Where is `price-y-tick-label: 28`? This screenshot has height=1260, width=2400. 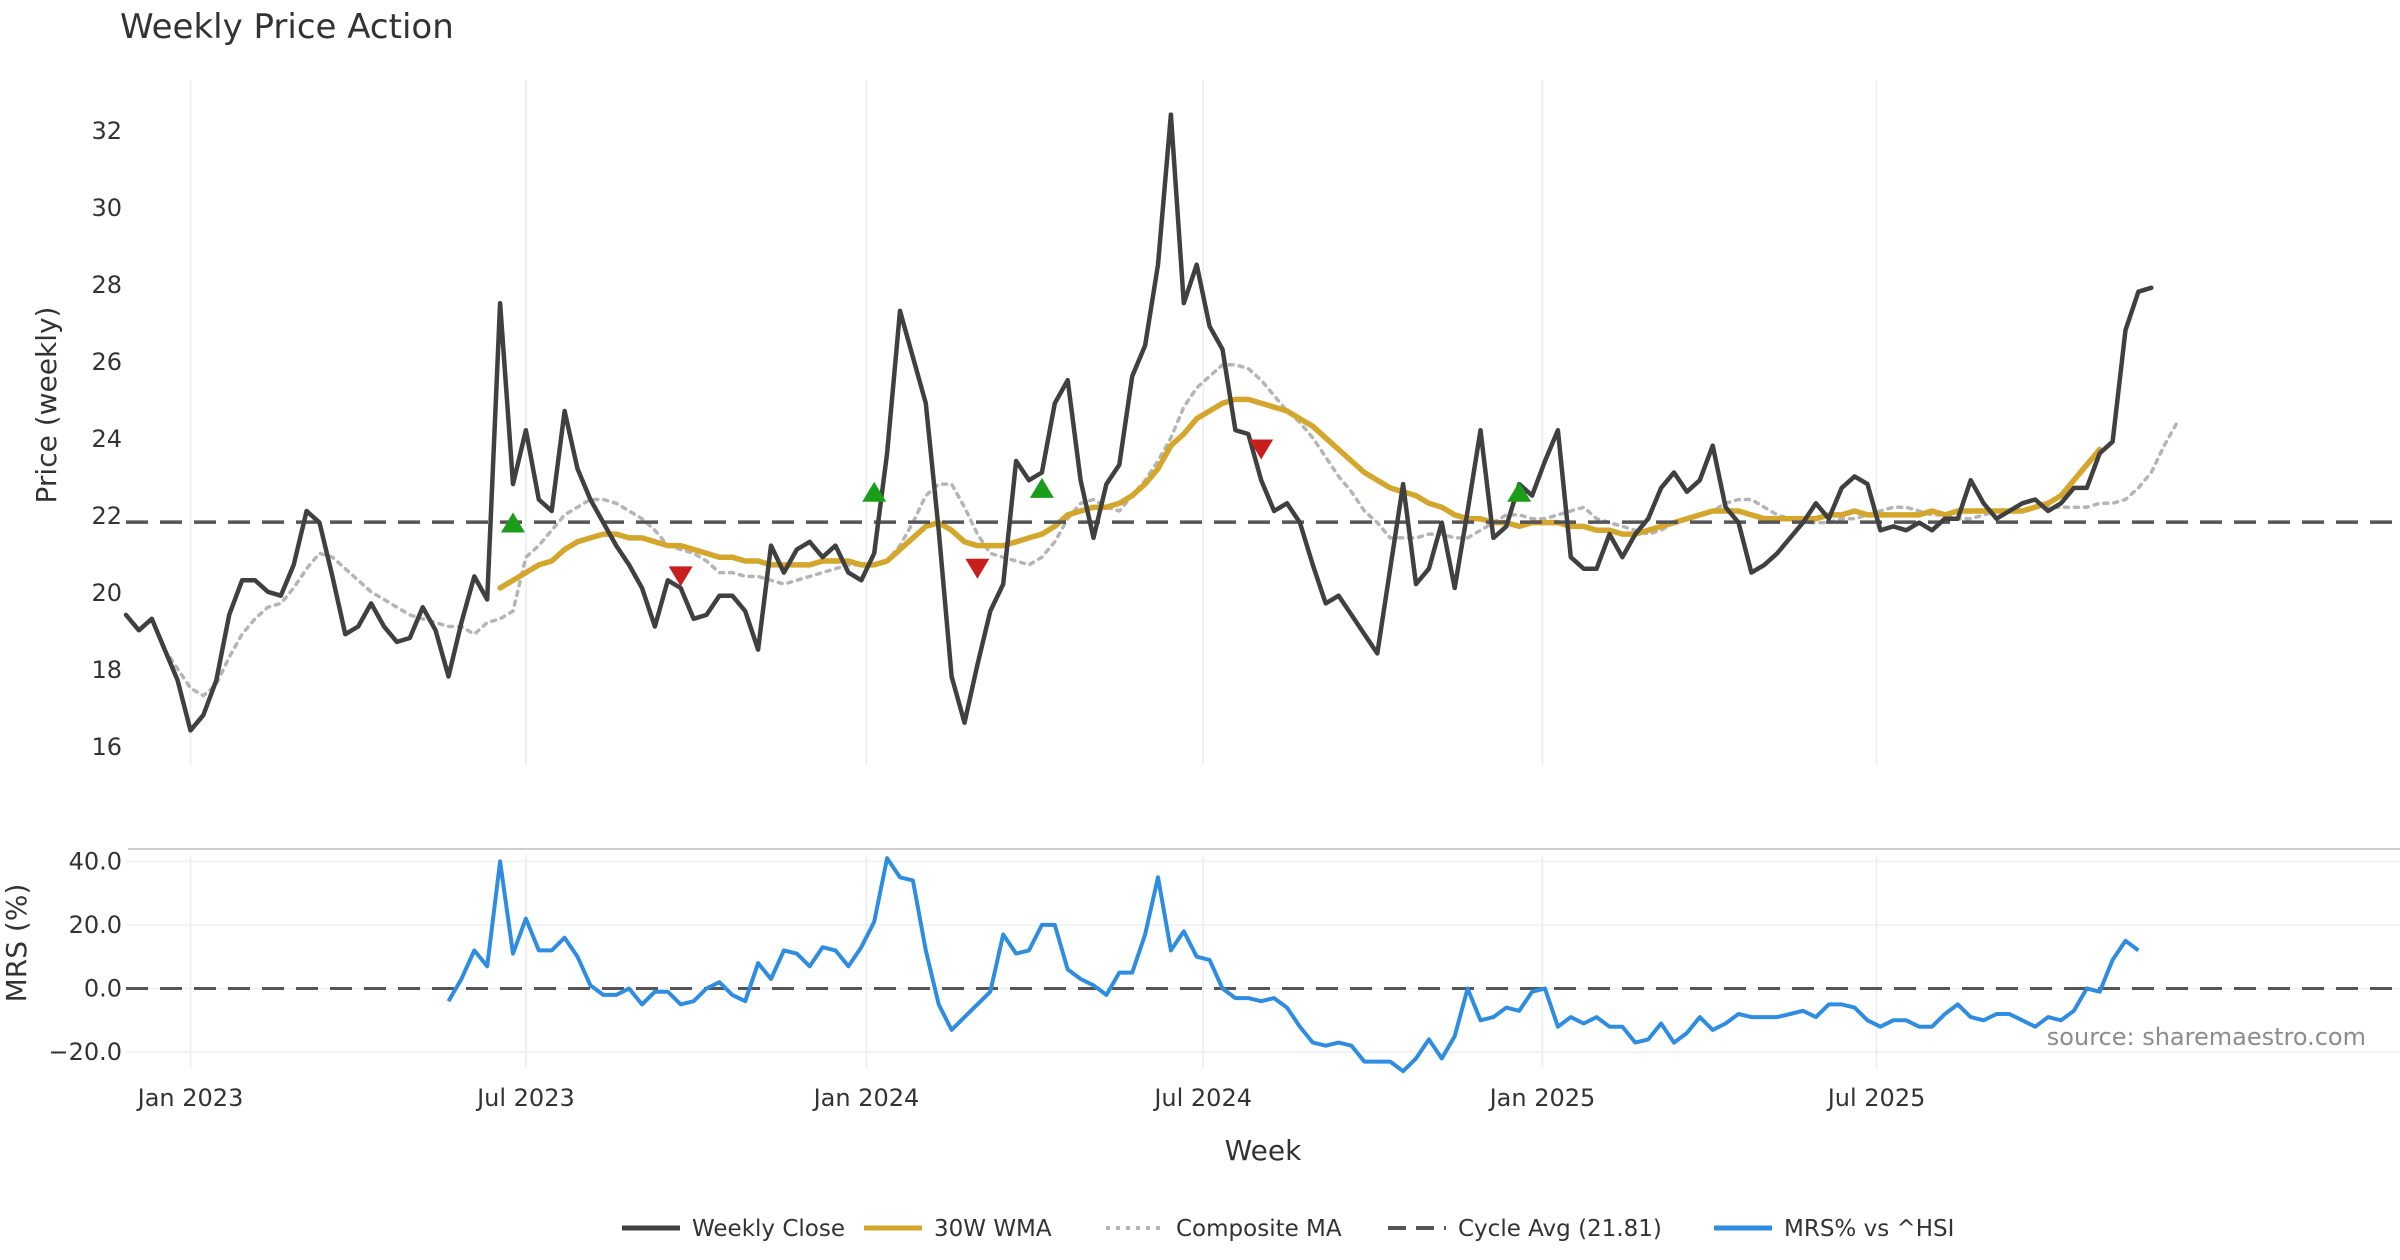
price-y-tick-label: 28 is located at coordinates (106, 285).